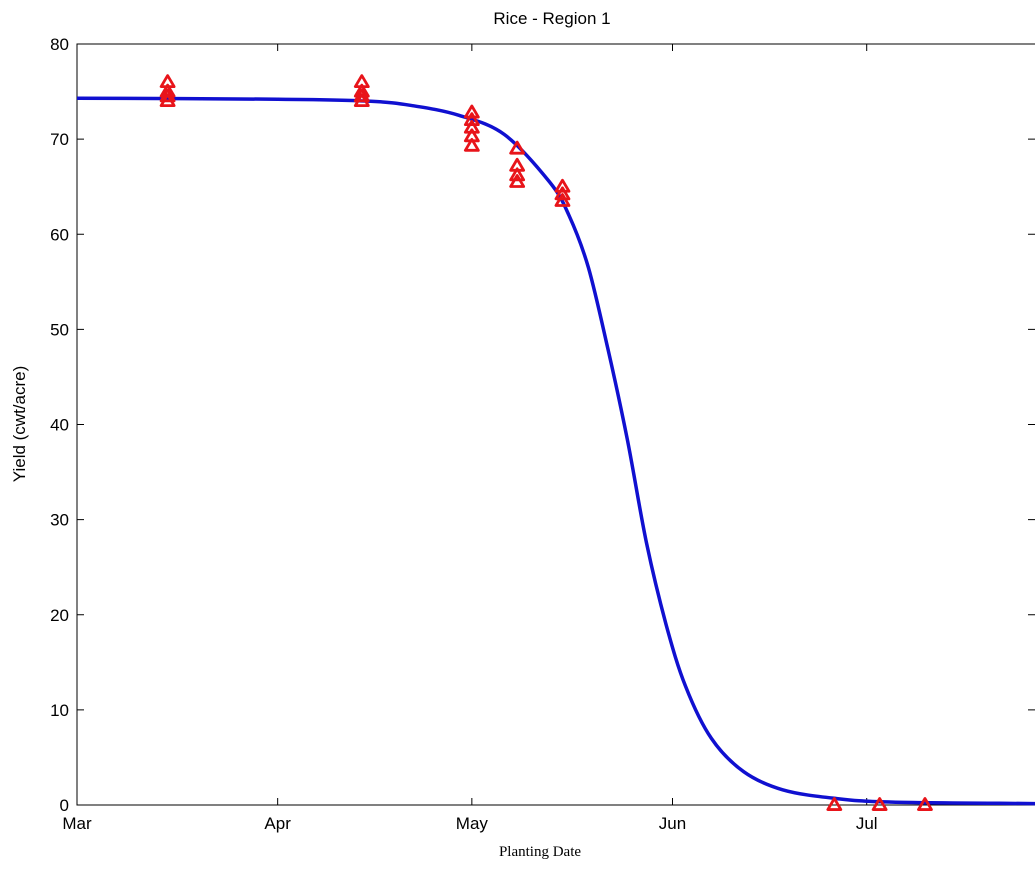  Describe the element at coordinates (59, 44) in the screenshot. I see `y-tick-label: 80` at that location.